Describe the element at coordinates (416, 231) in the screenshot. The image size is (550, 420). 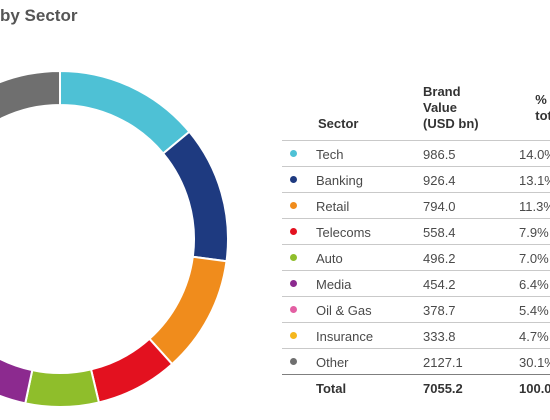
I see `table-row: Telecoms 558.4 7.9%` at that location.